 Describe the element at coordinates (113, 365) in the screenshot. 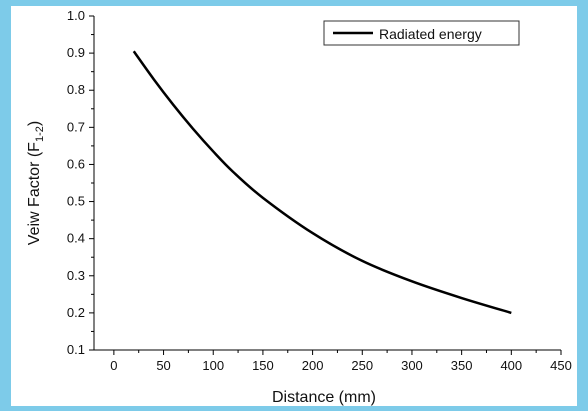

I see `x-tick-label: 0` at that location.